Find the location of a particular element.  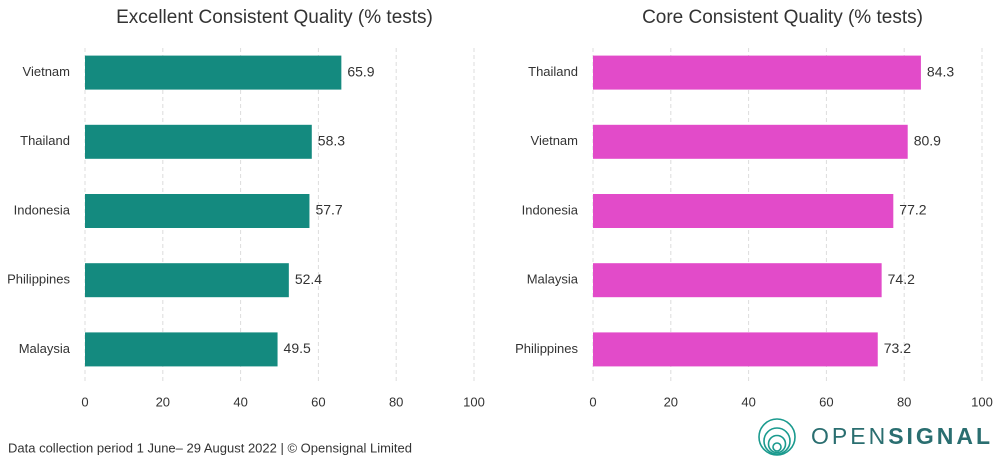

value-label: 77.2 is located at coordinates (912, 210).